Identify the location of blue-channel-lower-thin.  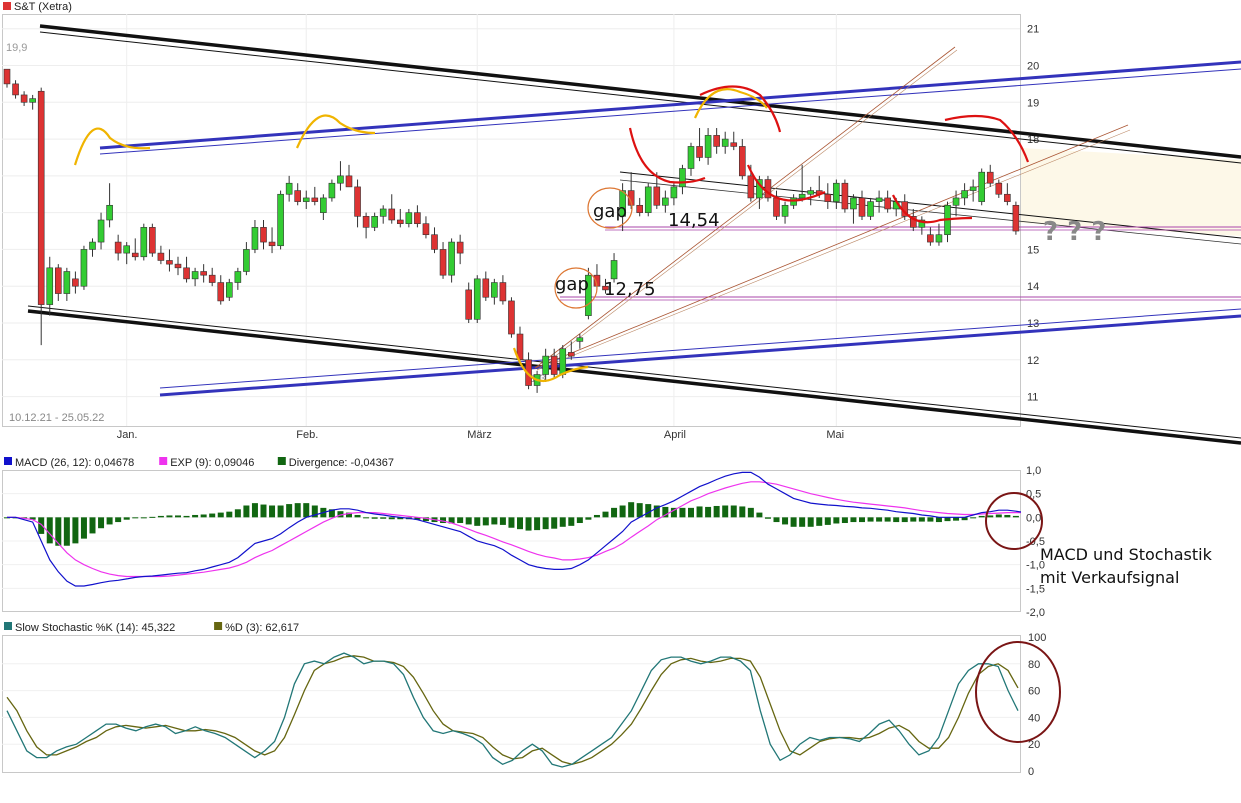
(700, 348).